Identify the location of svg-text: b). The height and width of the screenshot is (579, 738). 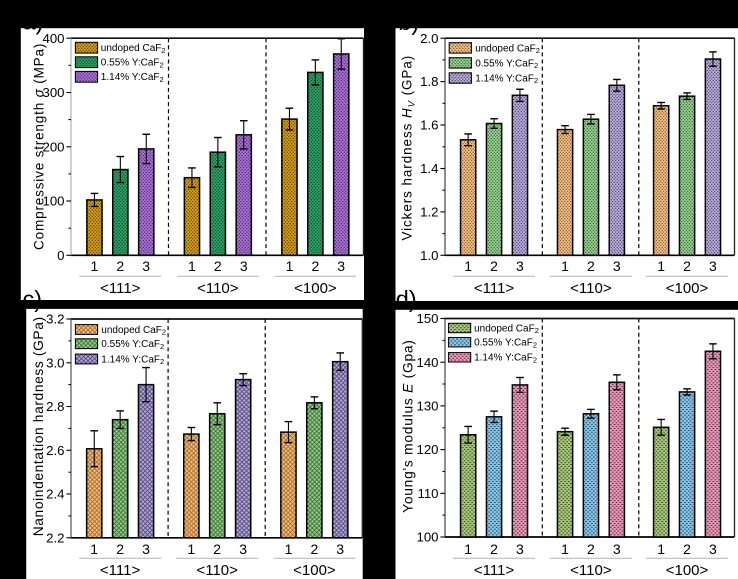
(408, 22).